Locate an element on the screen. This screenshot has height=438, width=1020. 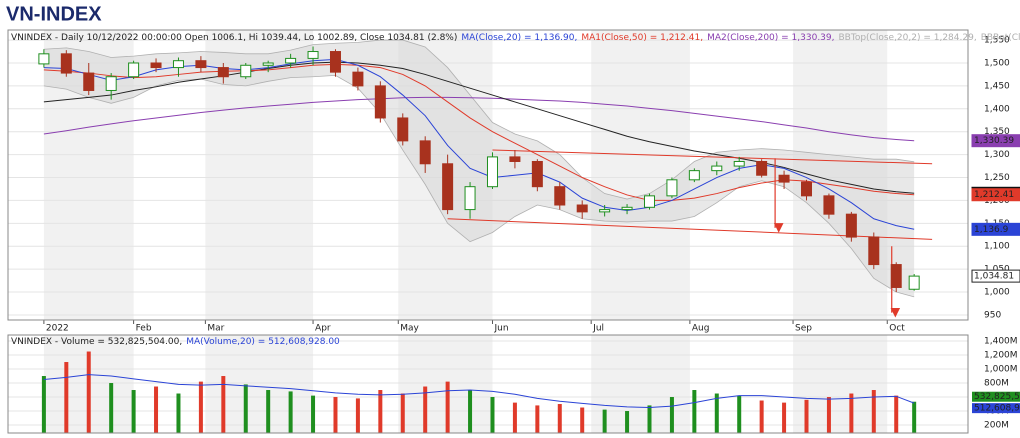
y-tick-label: 1,000 is located at coordinates (997, 293).